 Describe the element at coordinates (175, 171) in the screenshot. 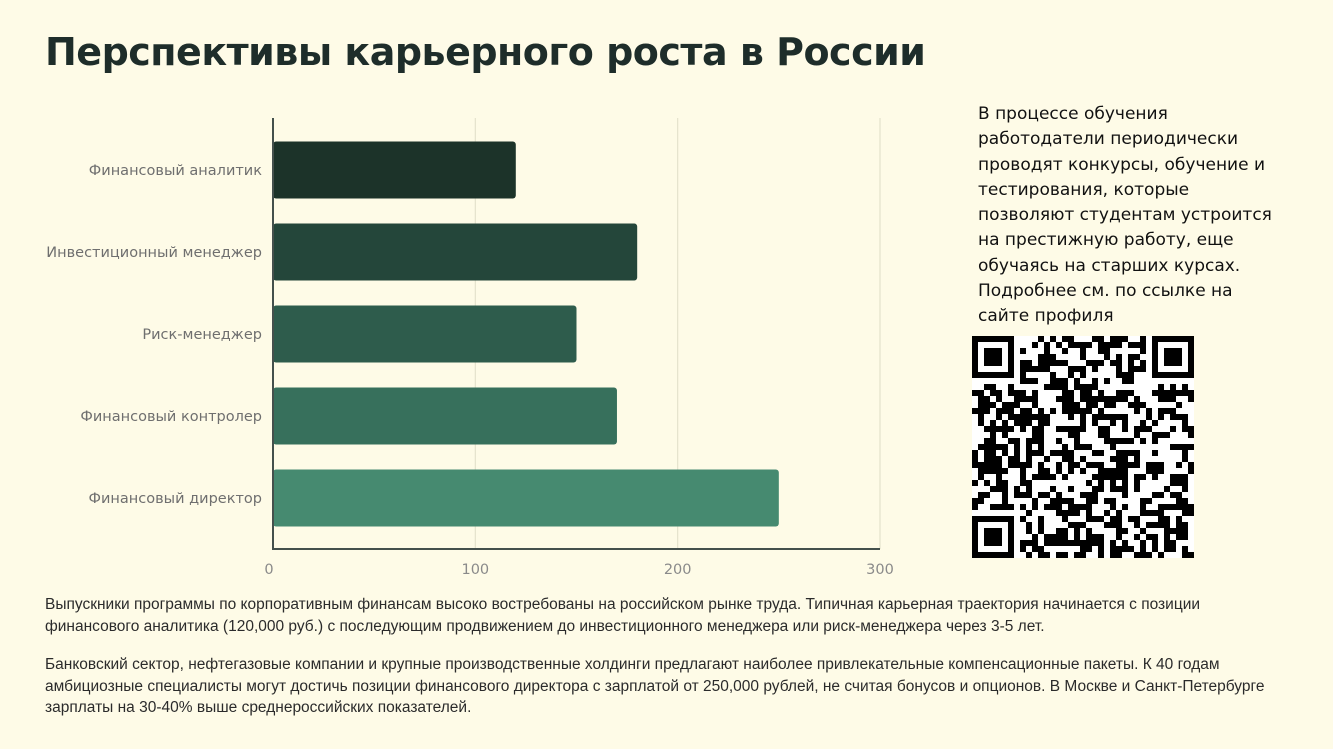

I see `category-label: Финансовый аналитик` at that location.